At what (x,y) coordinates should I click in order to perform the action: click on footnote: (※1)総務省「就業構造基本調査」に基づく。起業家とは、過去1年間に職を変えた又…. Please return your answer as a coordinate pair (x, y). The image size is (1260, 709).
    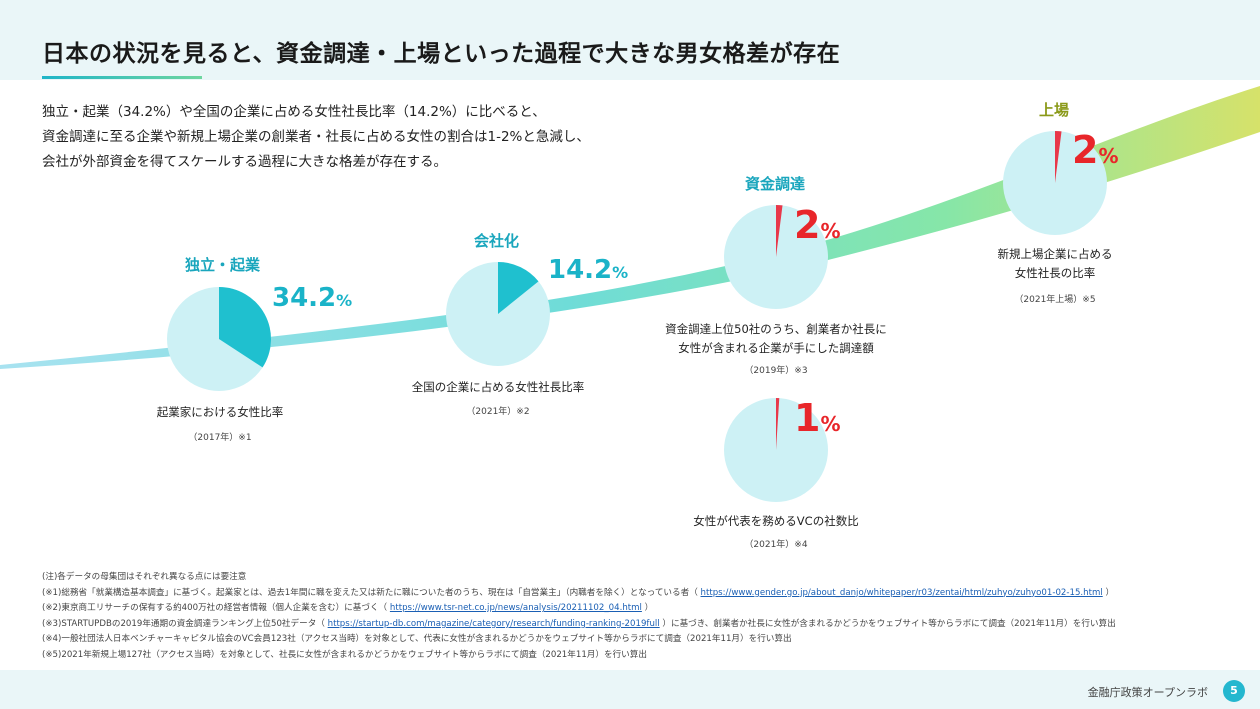
    Looking at the image, I should click on (579, 594).